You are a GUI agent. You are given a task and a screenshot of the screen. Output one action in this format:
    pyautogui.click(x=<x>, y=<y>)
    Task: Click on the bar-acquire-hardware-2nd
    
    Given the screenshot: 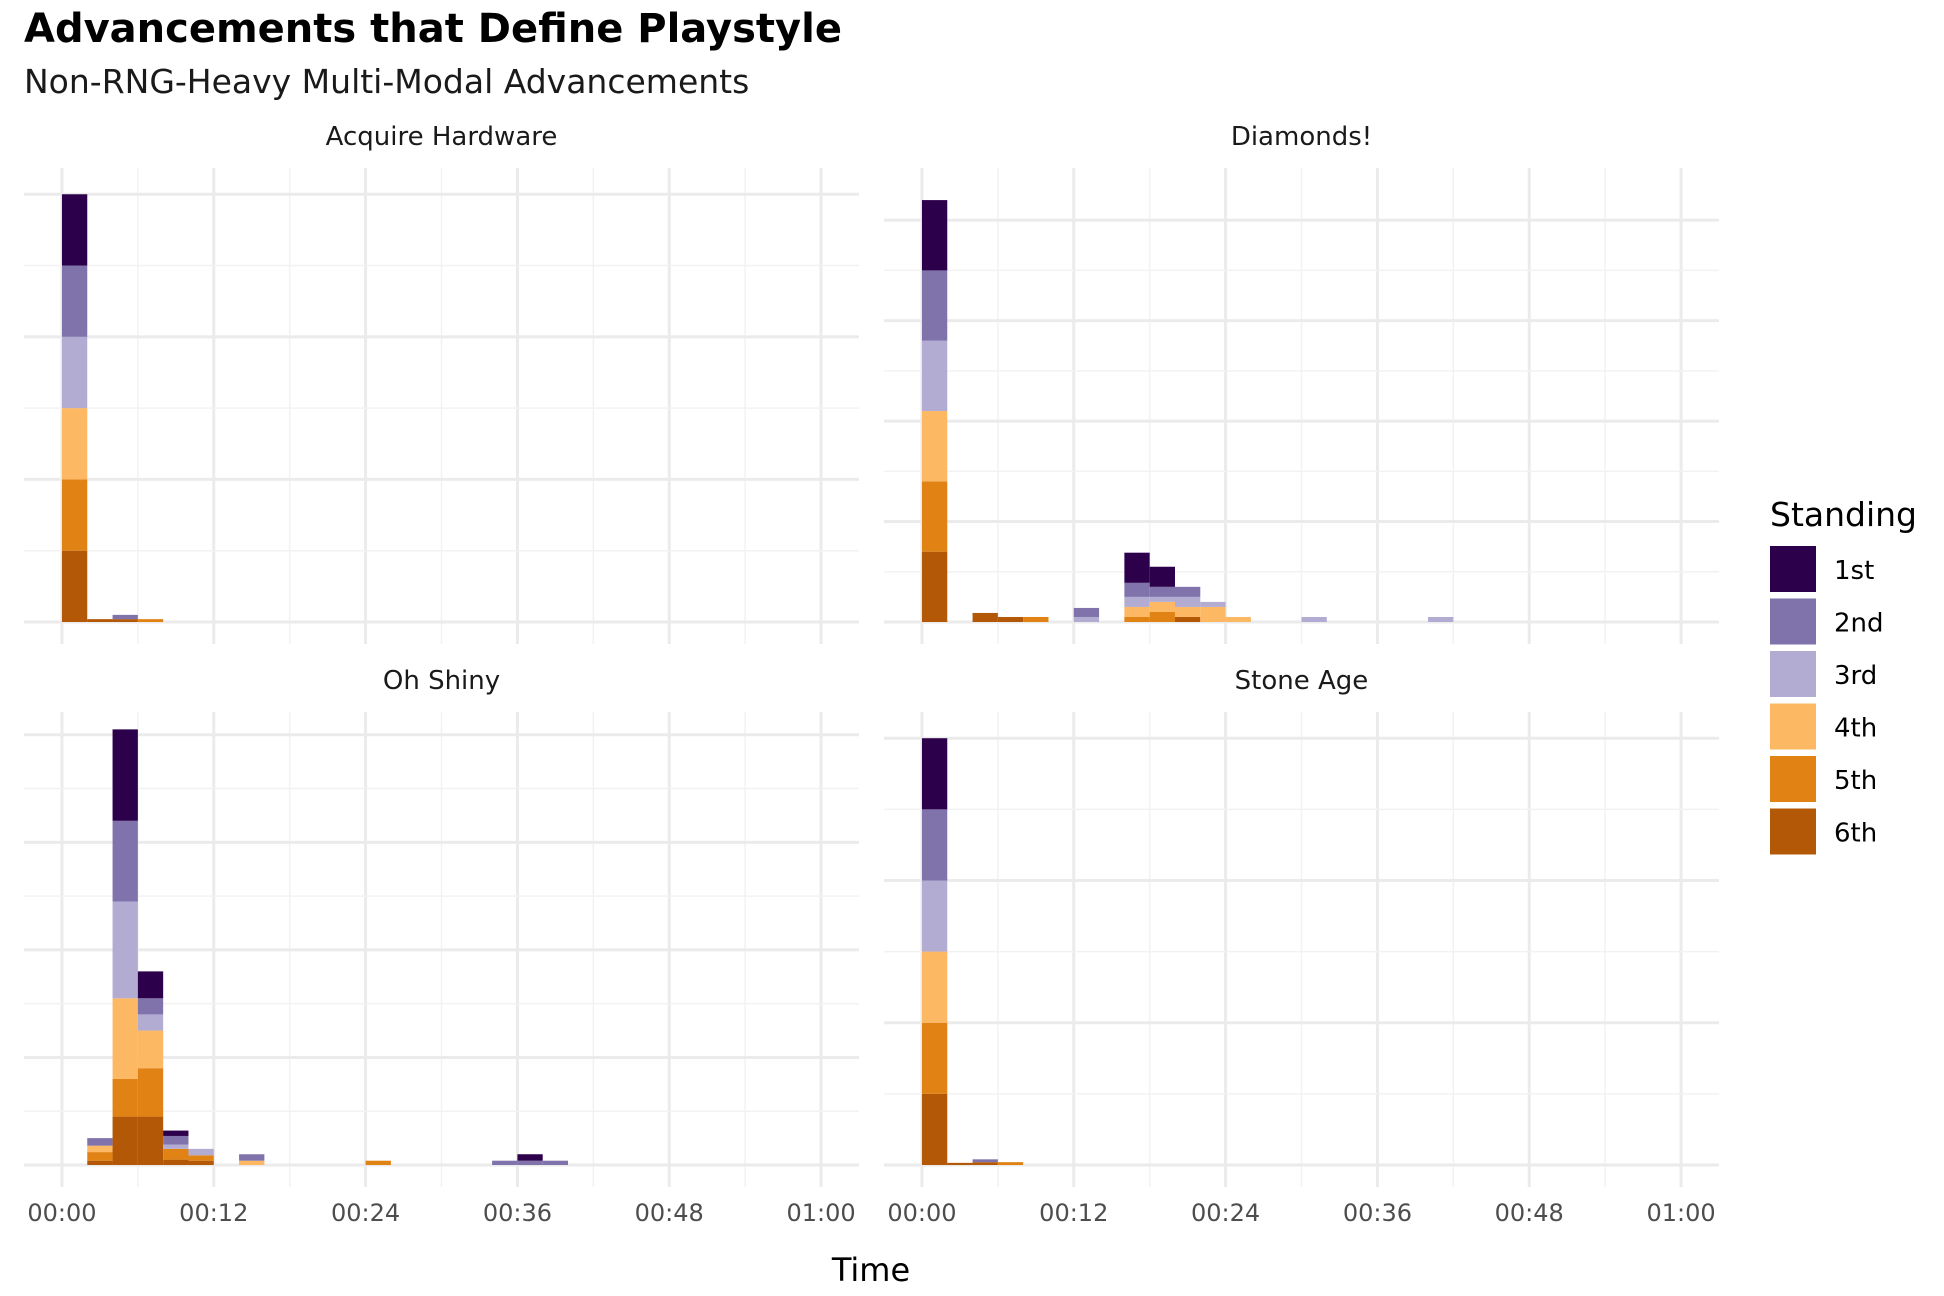 What is the action you would take?
    pyautogui.click(x=74, y=301)
    